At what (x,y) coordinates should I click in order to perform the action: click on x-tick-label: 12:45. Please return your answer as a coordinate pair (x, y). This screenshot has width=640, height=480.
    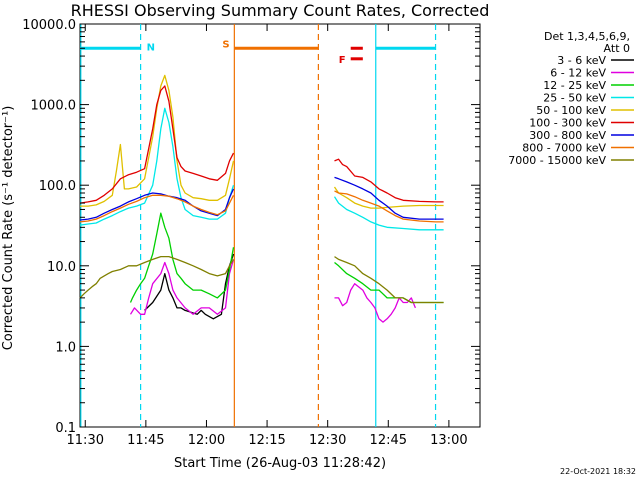
    Looking at the image, I should click on (388, 440).